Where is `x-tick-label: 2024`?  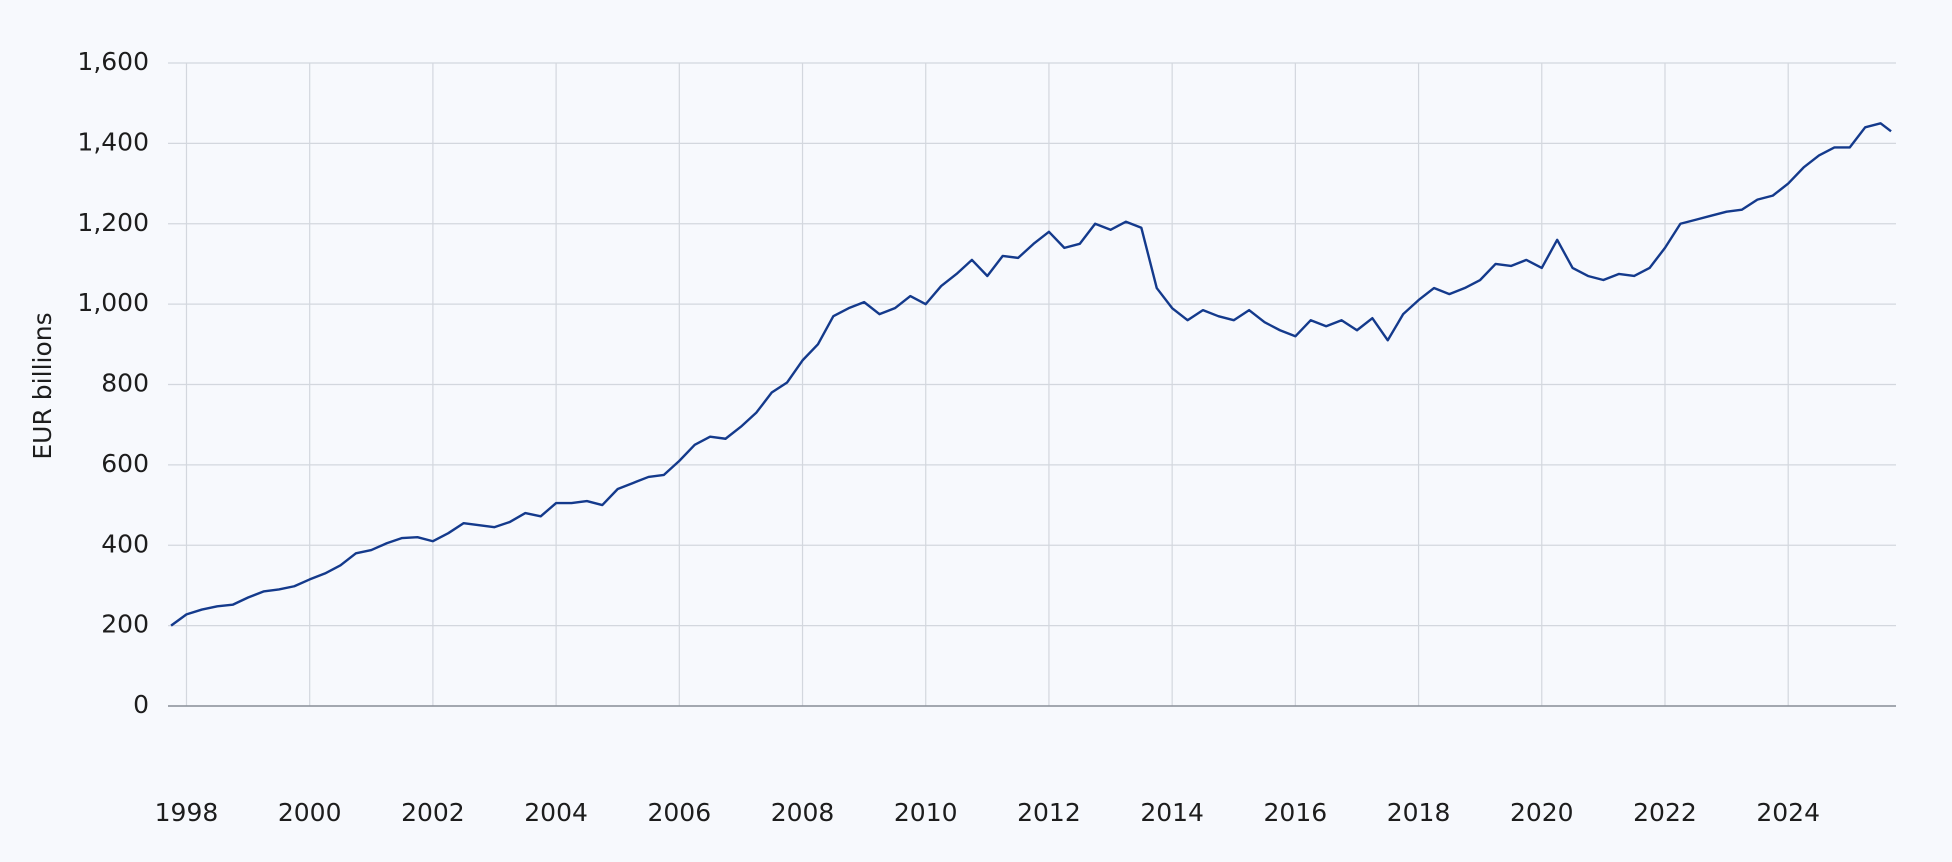 x-tick-label: 2024 is located at coordinates (1788, 812).